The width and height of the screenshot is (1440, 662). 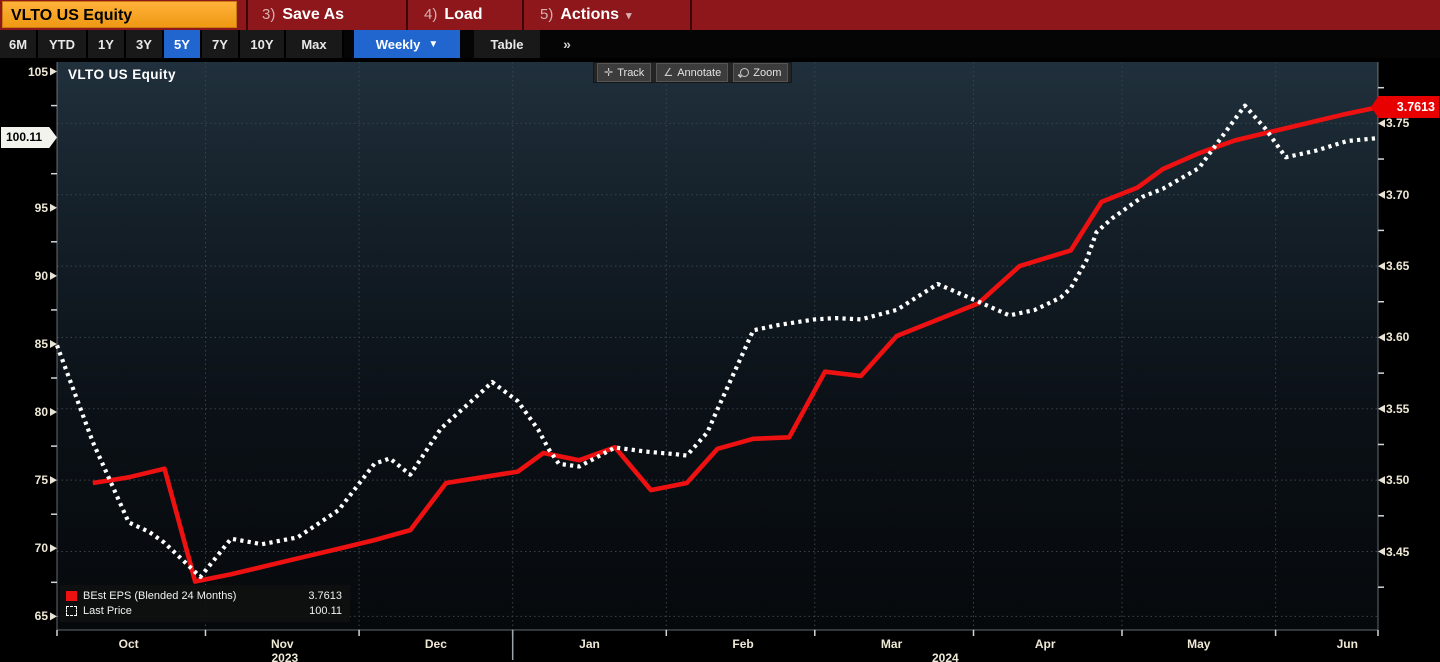 What do you see at coordinates (1398, 408) in the screenshot?
I see `right-axis-label: 3.55` at bounding box center [1398, 408].